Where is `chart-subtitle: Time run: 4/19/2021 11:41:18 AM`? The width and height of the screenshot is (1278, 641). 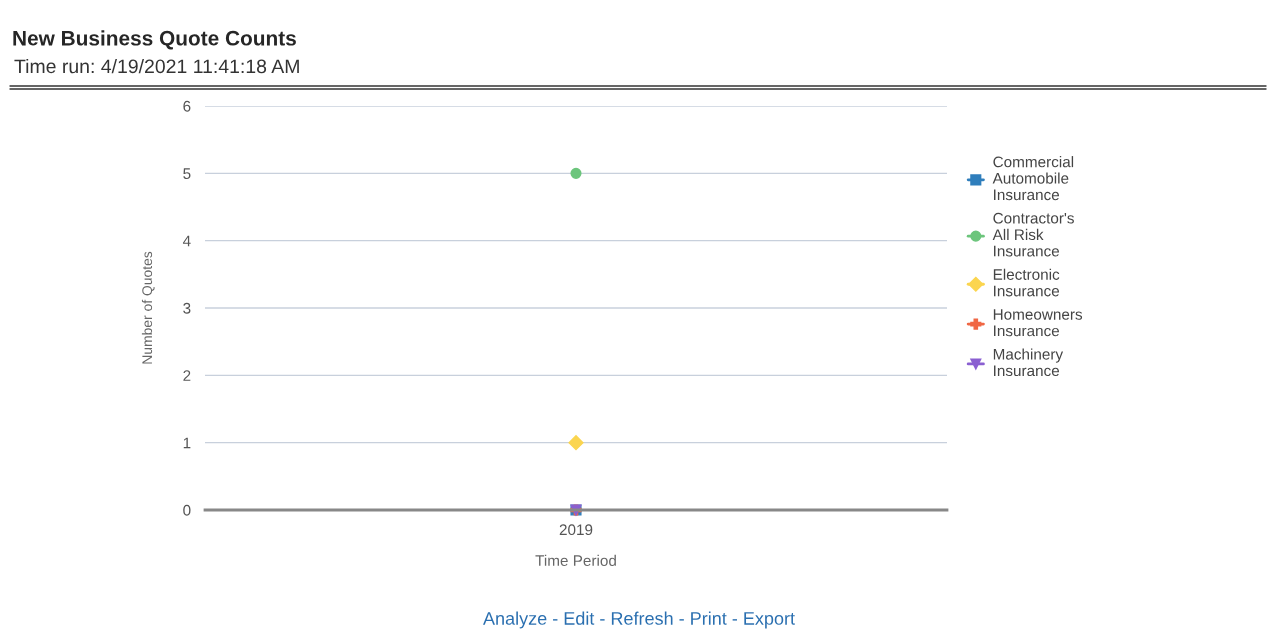
chart-subtitle: Time run: 4/19/2021 11:41:18 AM is located at coordinates (156, 66).